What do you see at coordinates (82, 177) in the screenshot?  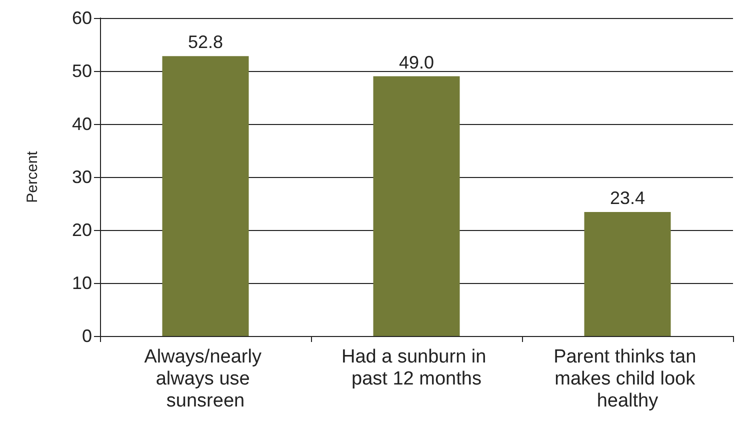 I see `y-tick-label: 30` at bounding box center [82, 177].